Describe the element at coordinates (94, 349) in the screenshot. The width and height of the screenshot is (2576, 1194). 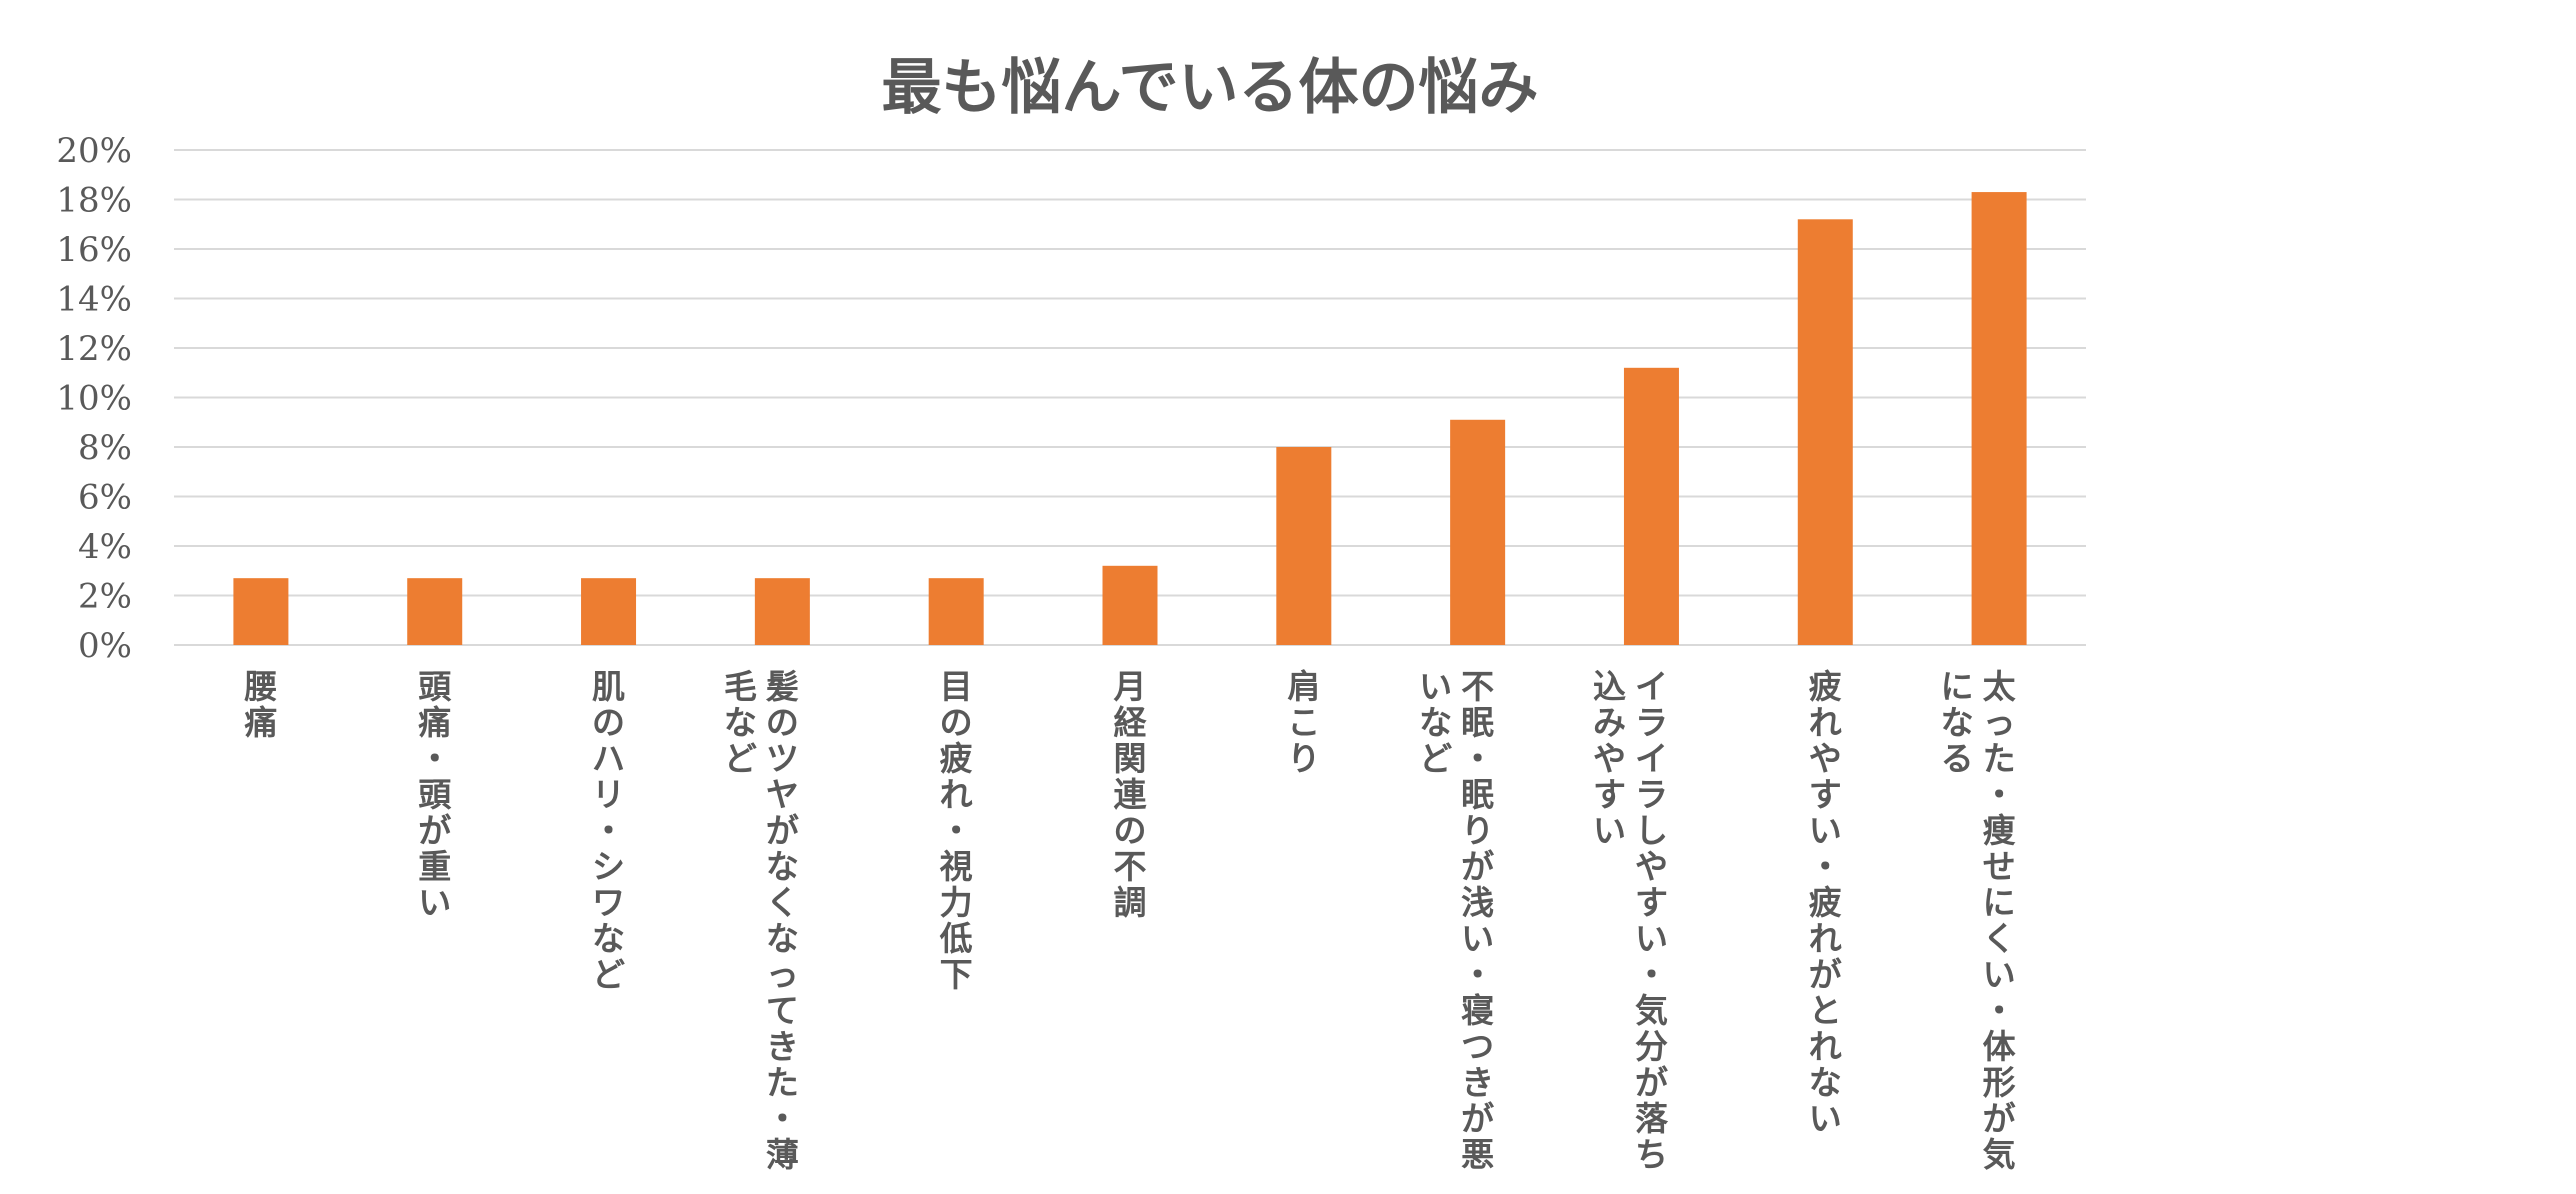
I see `y-tick-label: 12%` at that location.